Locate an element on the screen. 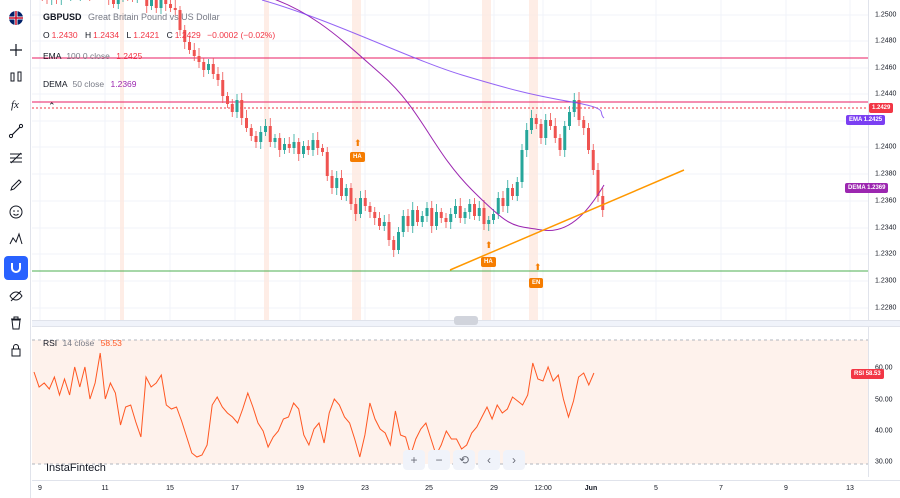 The height and width of the screenshot is (498, 900). reset-chart-button: ⟲ is located at coordinates (464, 460).